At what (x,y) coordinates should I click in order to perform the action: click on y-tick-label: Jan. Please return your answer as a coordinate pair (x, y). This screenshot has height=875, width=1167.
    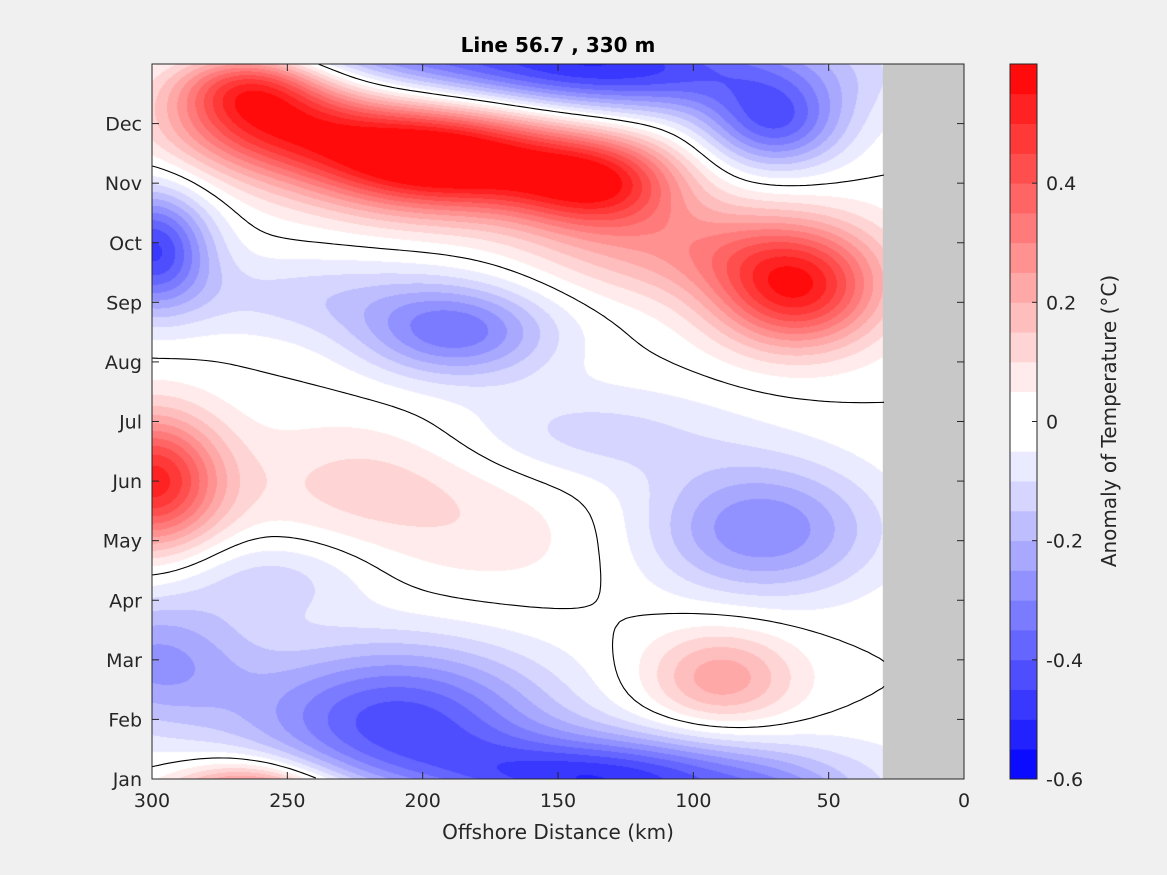
    Looking at the image, I should click on (127, 780).